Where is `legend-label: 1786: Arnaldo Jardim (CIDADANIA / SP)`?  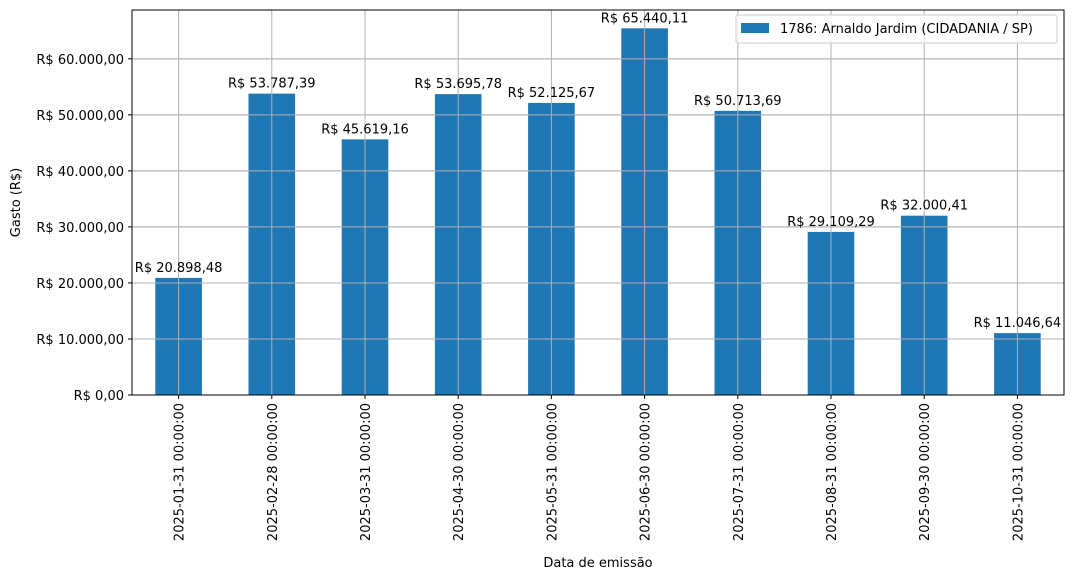
legend-label: 1786: Arnaldo Jardim (CIDADANIA / SP) is located at coordinates (906, 29).